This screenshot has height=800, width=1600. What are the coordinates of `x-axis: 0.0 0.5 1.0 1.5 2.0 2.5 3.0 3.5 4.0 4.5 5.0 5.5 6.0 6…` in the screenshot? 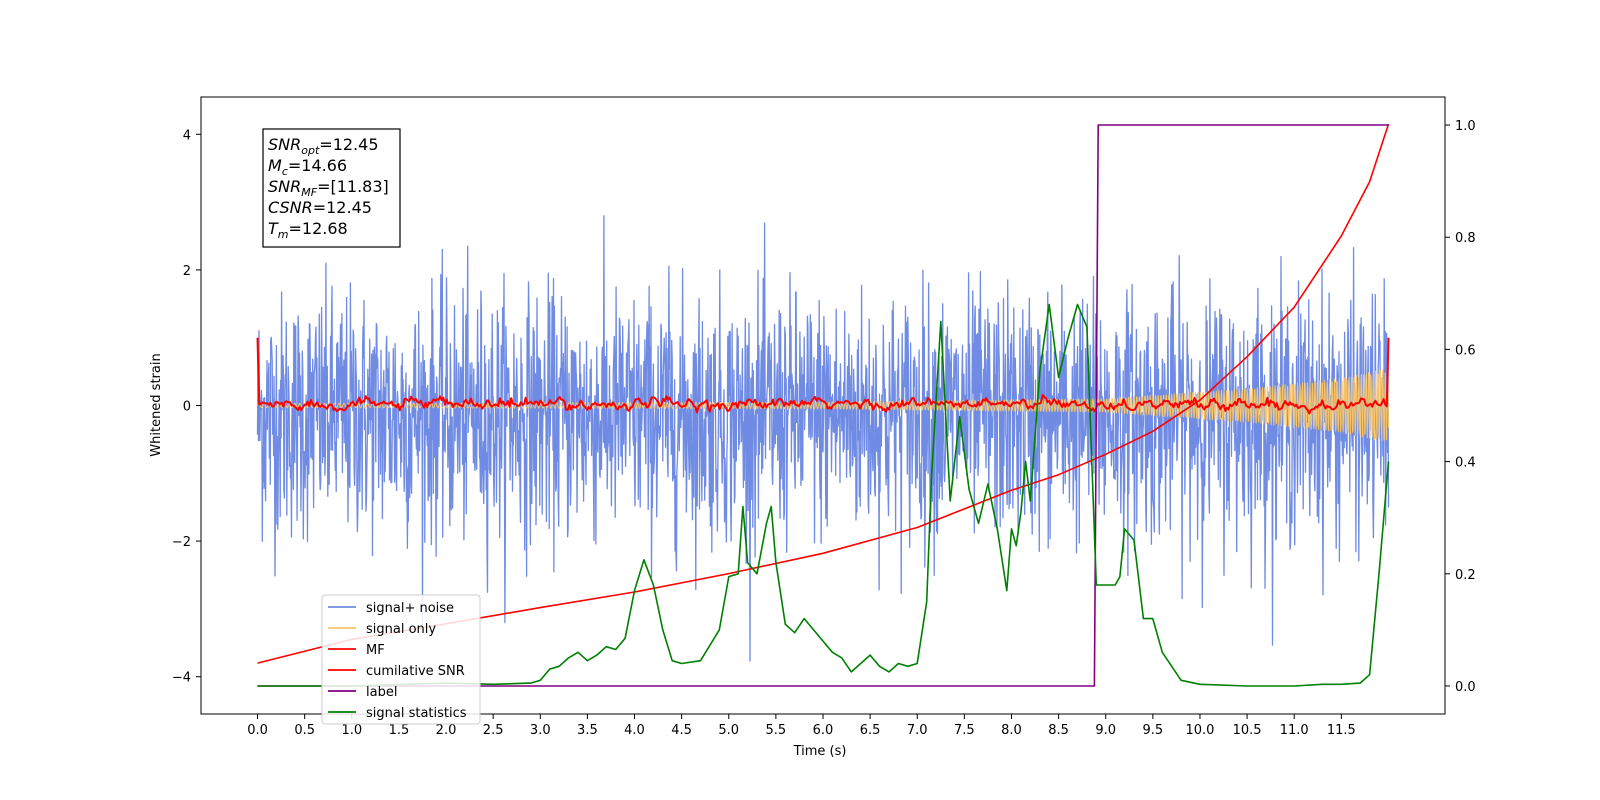 It's located at (801, 726).